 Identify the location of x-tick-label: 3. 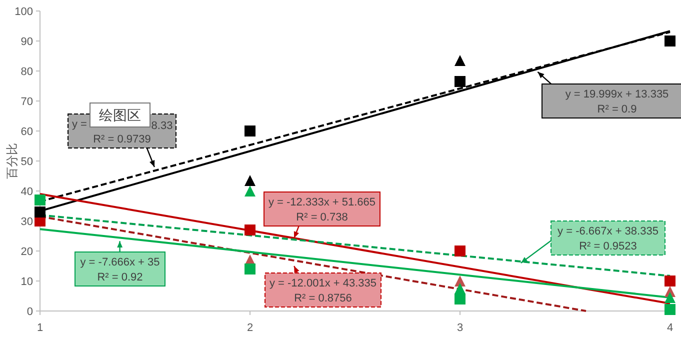
(460, 328).